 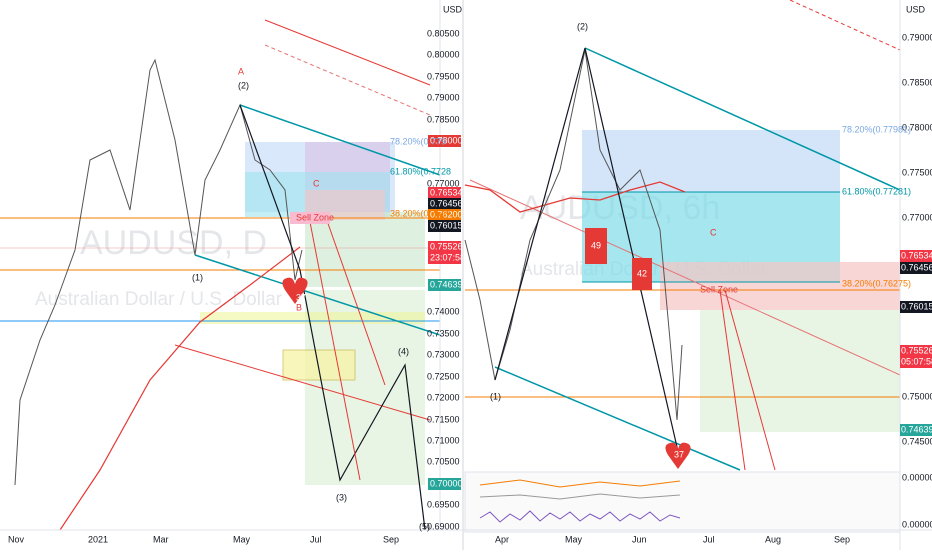 I want to click on time-label: Nov, so click(x=16, y=539).